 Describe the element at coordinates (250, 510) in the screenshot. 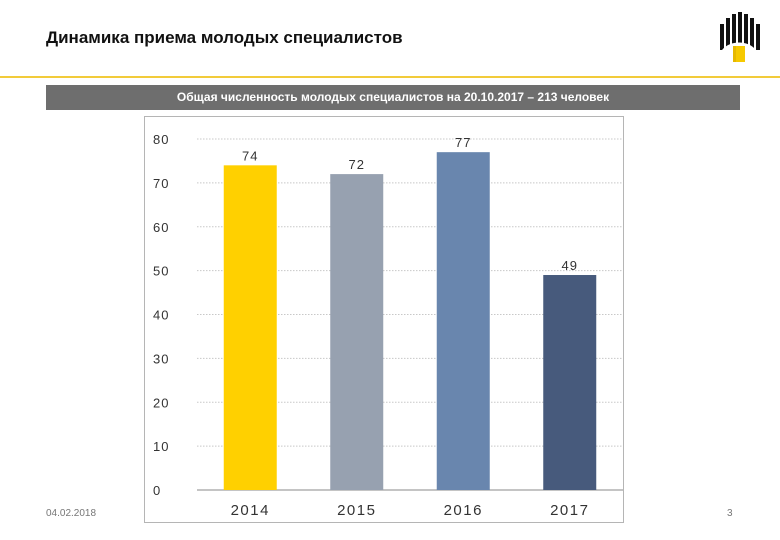

I see `x-tick-label-2014: 2014` at that location.